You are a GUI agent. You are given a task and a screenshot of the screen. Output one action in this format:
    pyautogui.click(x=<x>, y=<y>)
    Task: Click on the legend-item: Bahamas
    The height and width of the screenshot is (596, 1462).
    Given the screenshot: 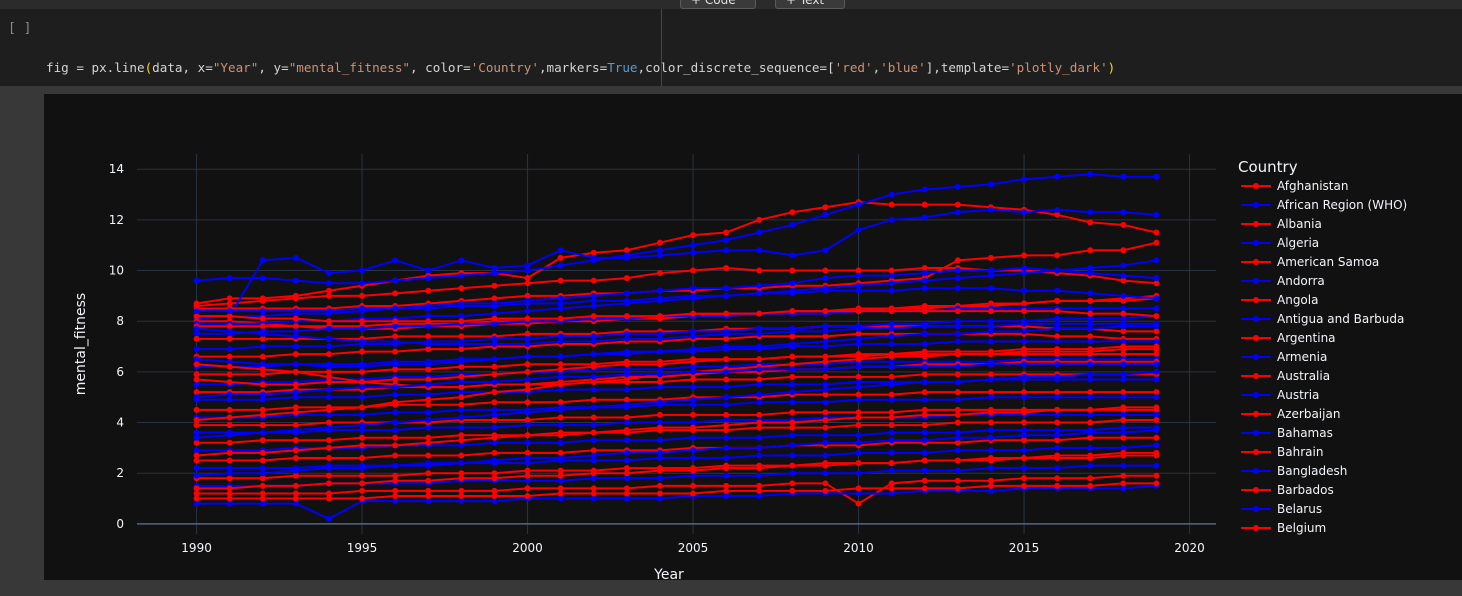 What is the action you would take?
    pyautogui.click(x=1287, y=433)
    